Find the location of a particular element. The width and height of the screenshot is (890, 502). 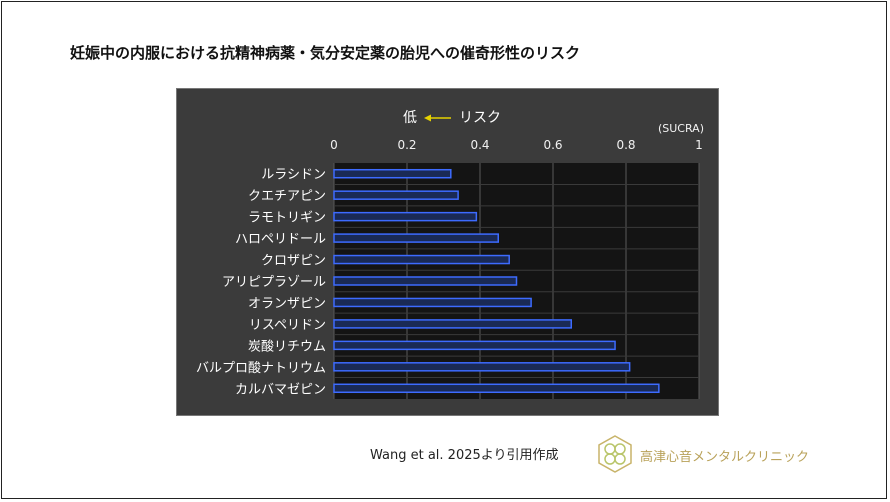

unit-label: (SUCRA) is located at coordinates (681, 128).